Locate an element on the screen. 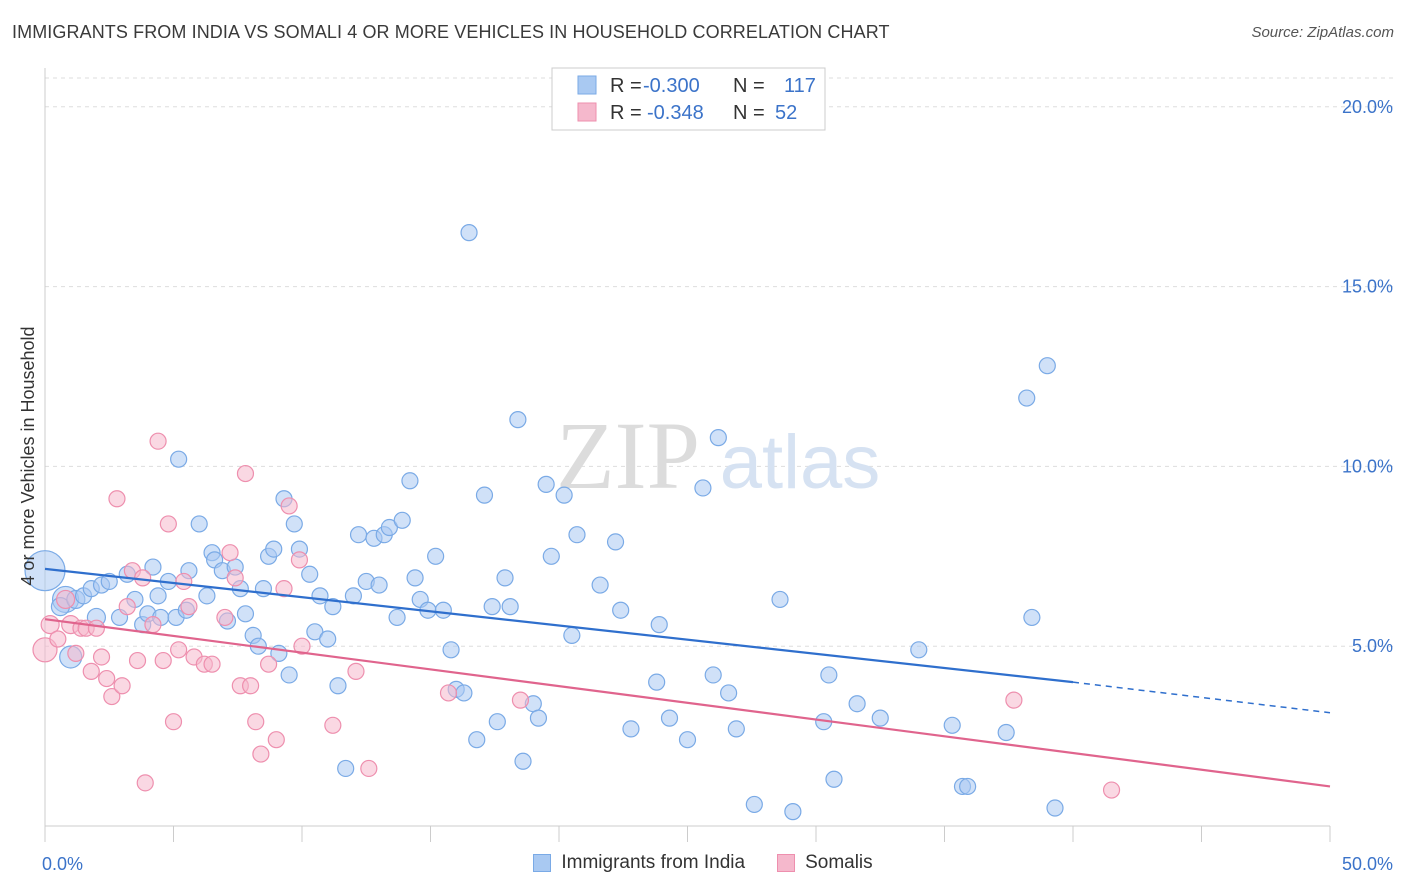  legend-r-value-india: -0.300 is located at coordinates (671, 86).